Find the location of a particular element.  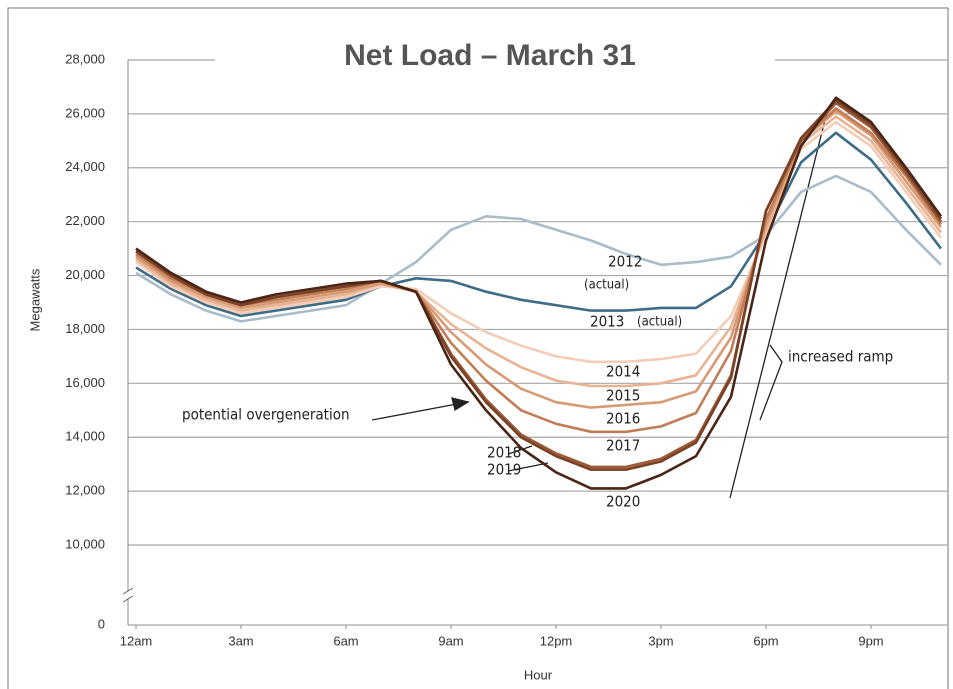

y-tick-label: 28,000 is located at coordinates (85, 58).